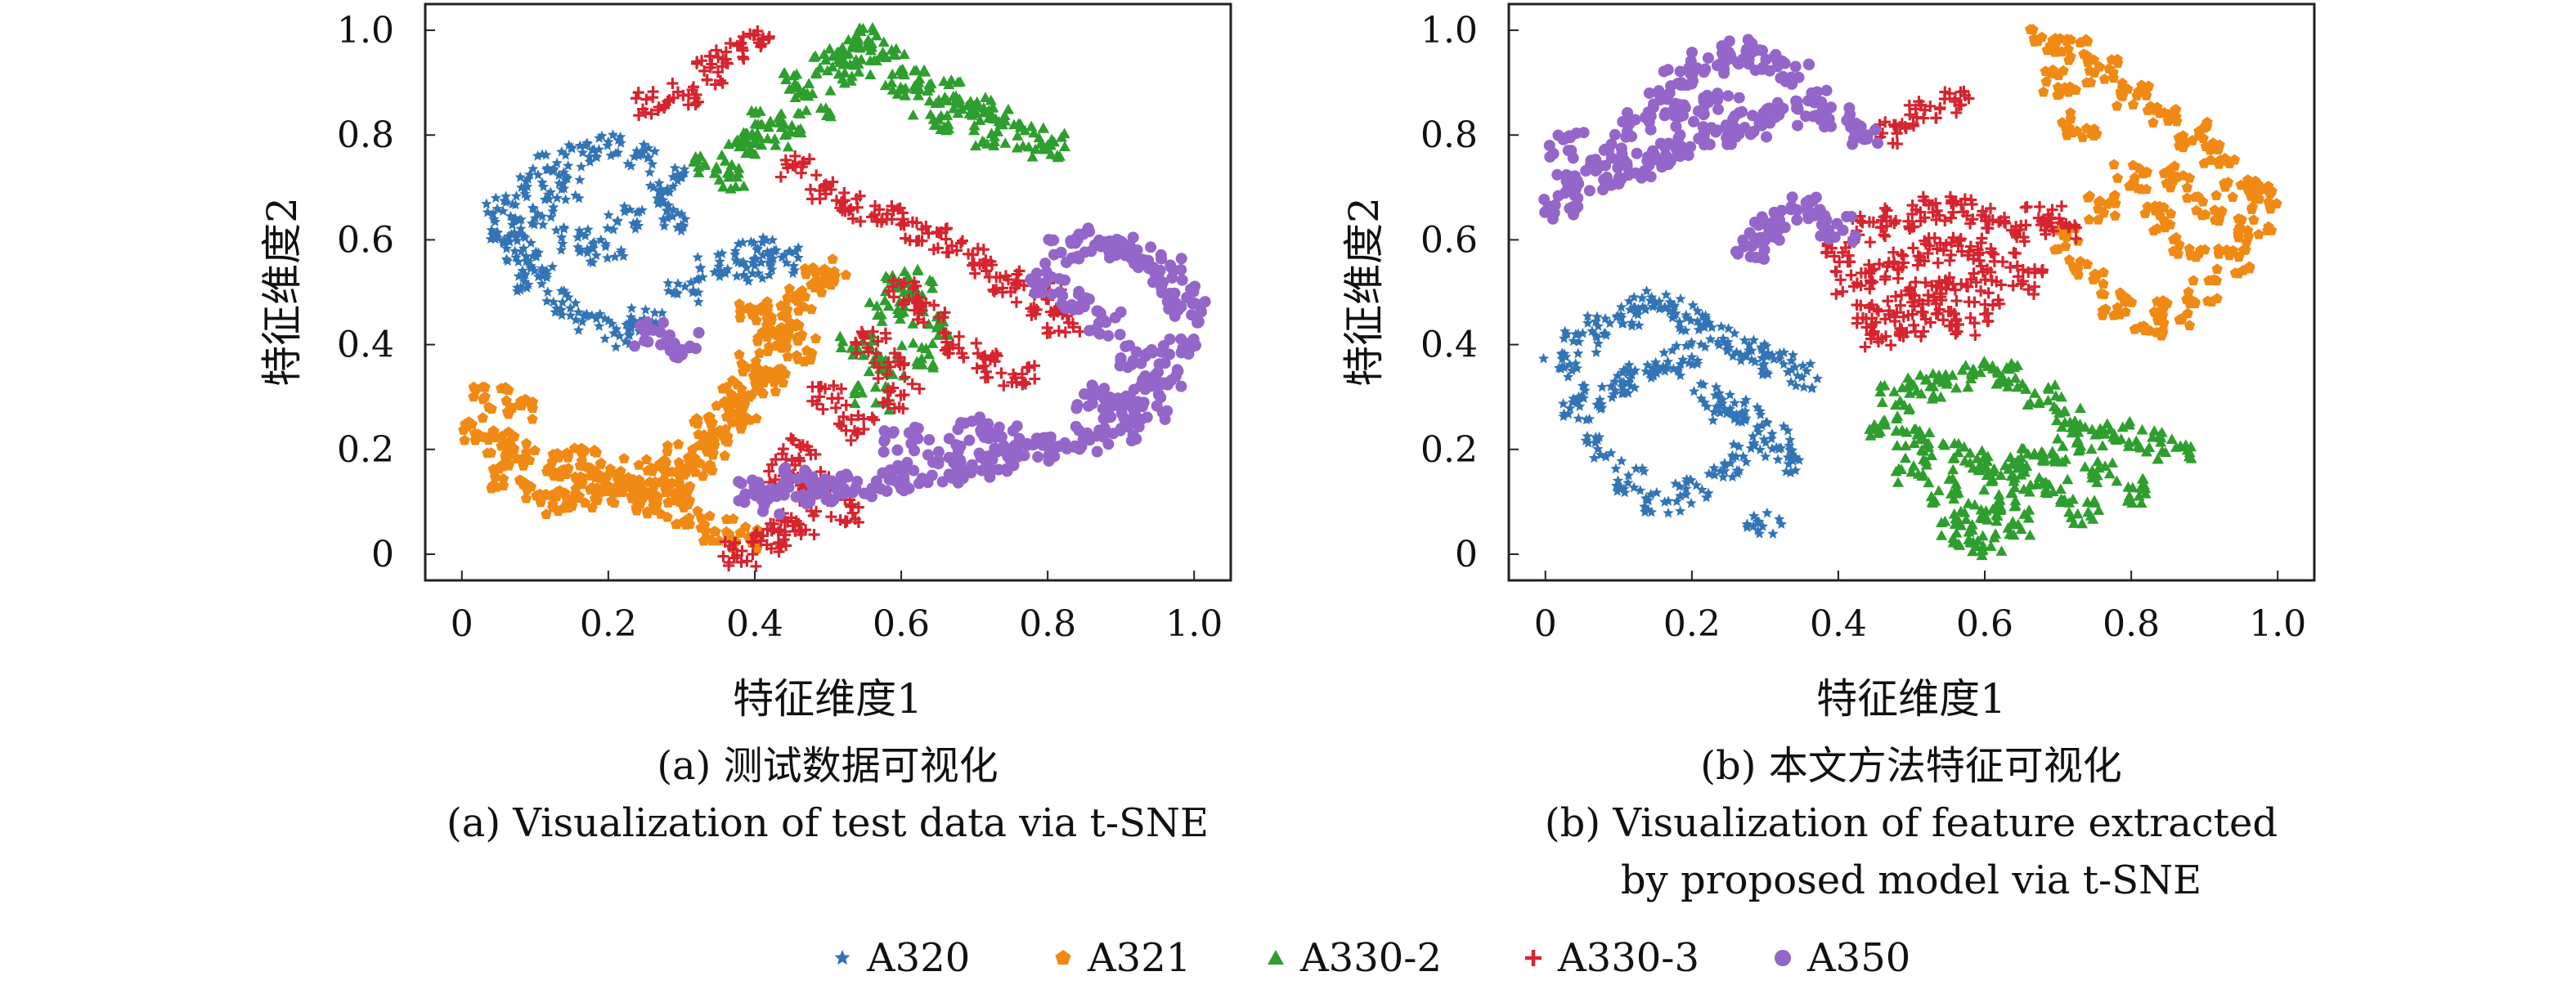  What do you see at coordinates (365, 30) in the screenshot?
I see `y-tick-label-a: 1.0` at bounding box center [365, 30].